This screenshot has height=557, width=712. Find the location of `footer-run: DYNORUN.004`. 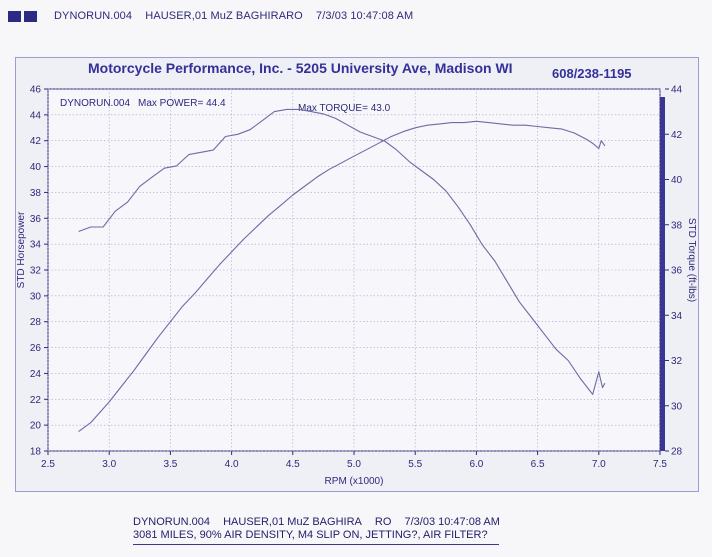

footer-run: DYNORUN.004 is located at coordinates (172, 522).